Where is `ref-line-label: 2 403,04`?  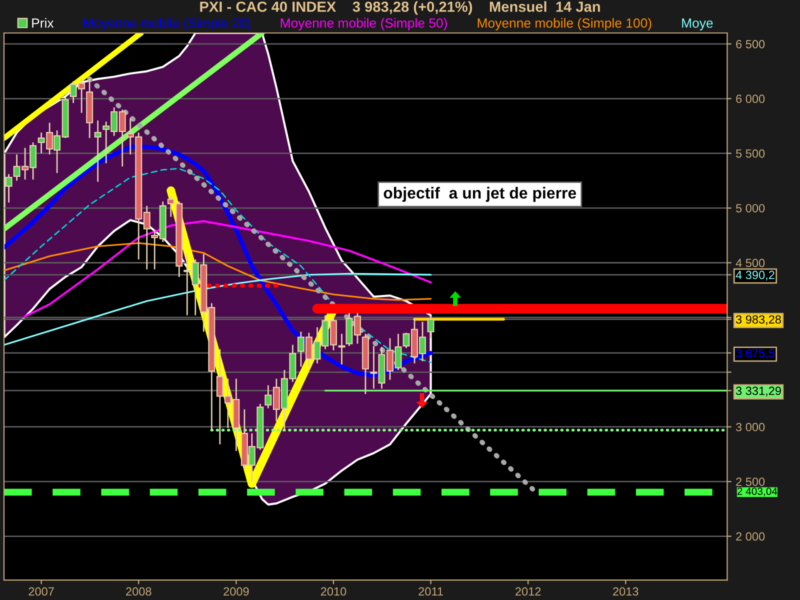
ref-line-label: 2 403,04 is located at coordinates (757, 492).